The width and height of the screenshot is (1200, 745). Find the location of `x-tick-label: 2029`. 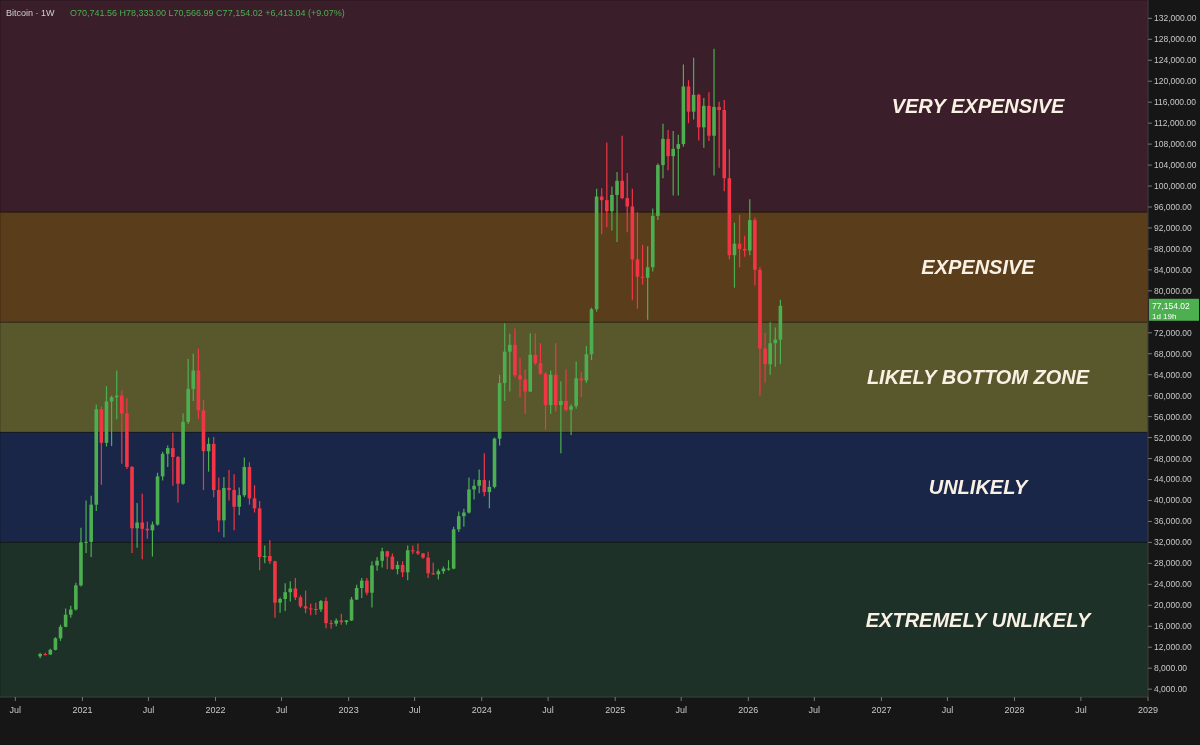

x-tick-label: 2029 is located at coordinates (1148, 710).